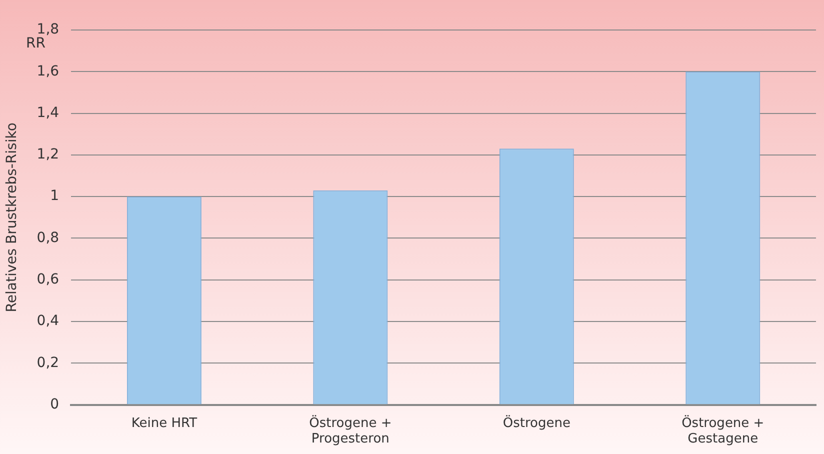 The height and width of the screenshot is (454, 824). Describe the element at coordinates (723, 430) in the screenshot. I see `x-tick-label: Östrogene + Gestagene` at that location.